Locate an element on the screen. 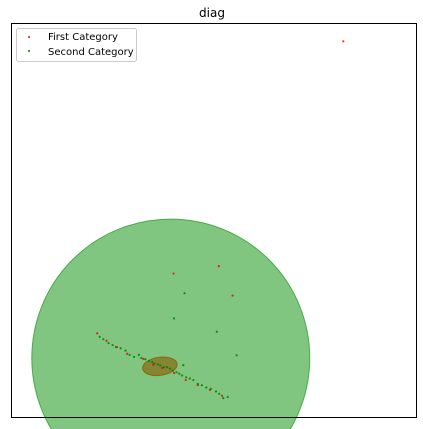 The height and width of the screenshot is (429, 423). legend: First Category Second Category is located at coordinates (77, 45).